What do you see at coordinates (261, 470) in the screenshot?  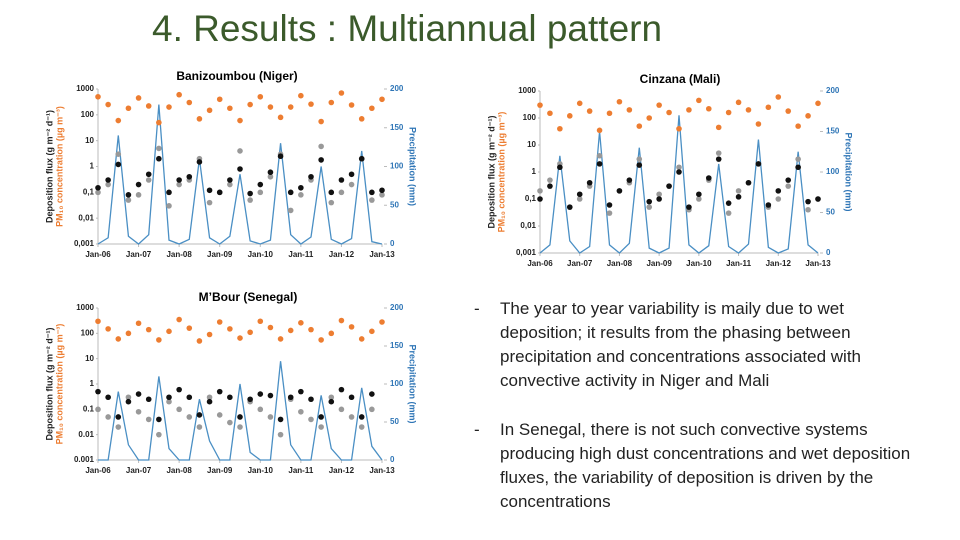 I see `x-tick-label: Jan-10` at bounding box center [261, 470].